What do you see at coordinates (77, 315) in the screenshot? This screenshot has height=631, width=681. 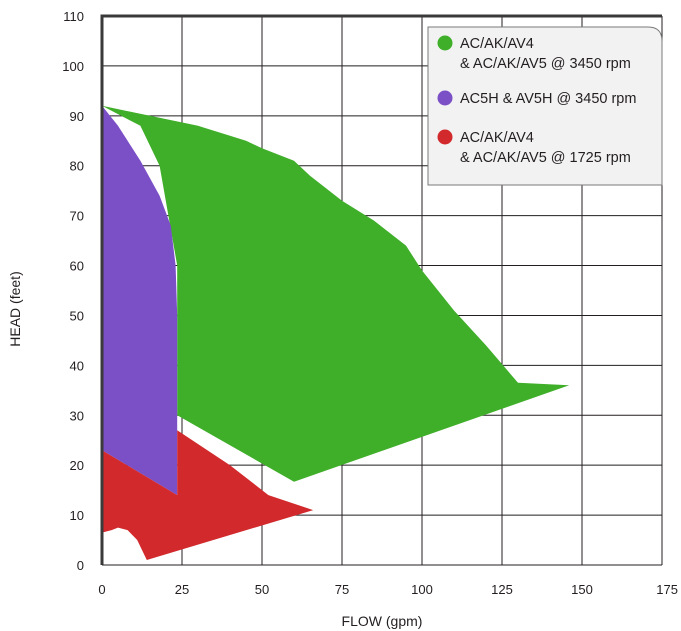 I see `y-tick-label: 50` at bounding box center [77, 315].